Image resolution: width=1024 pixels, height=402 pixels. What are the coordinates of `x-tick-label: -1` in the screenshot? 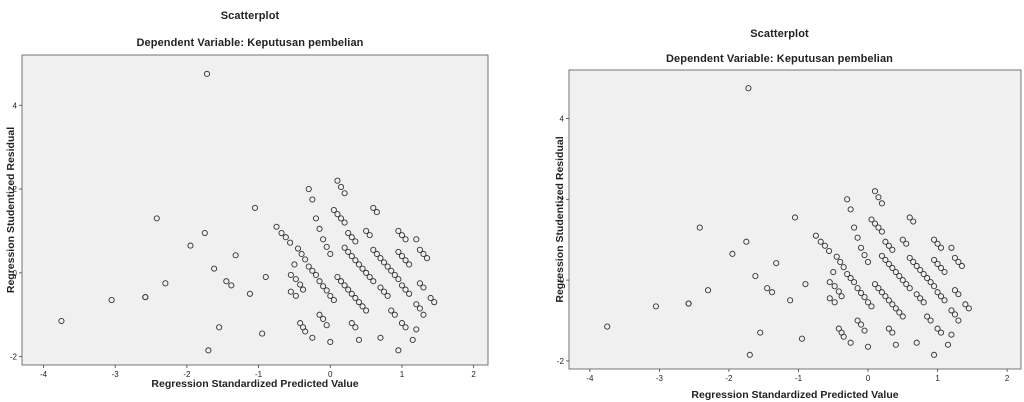 It's located at (259, 374).